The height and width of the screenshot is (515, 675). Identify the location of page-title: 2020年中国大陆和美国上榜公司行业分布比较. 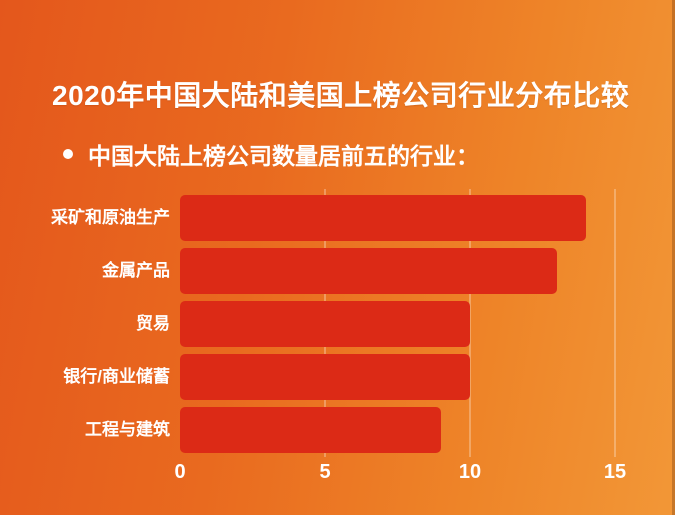
(341, 95).